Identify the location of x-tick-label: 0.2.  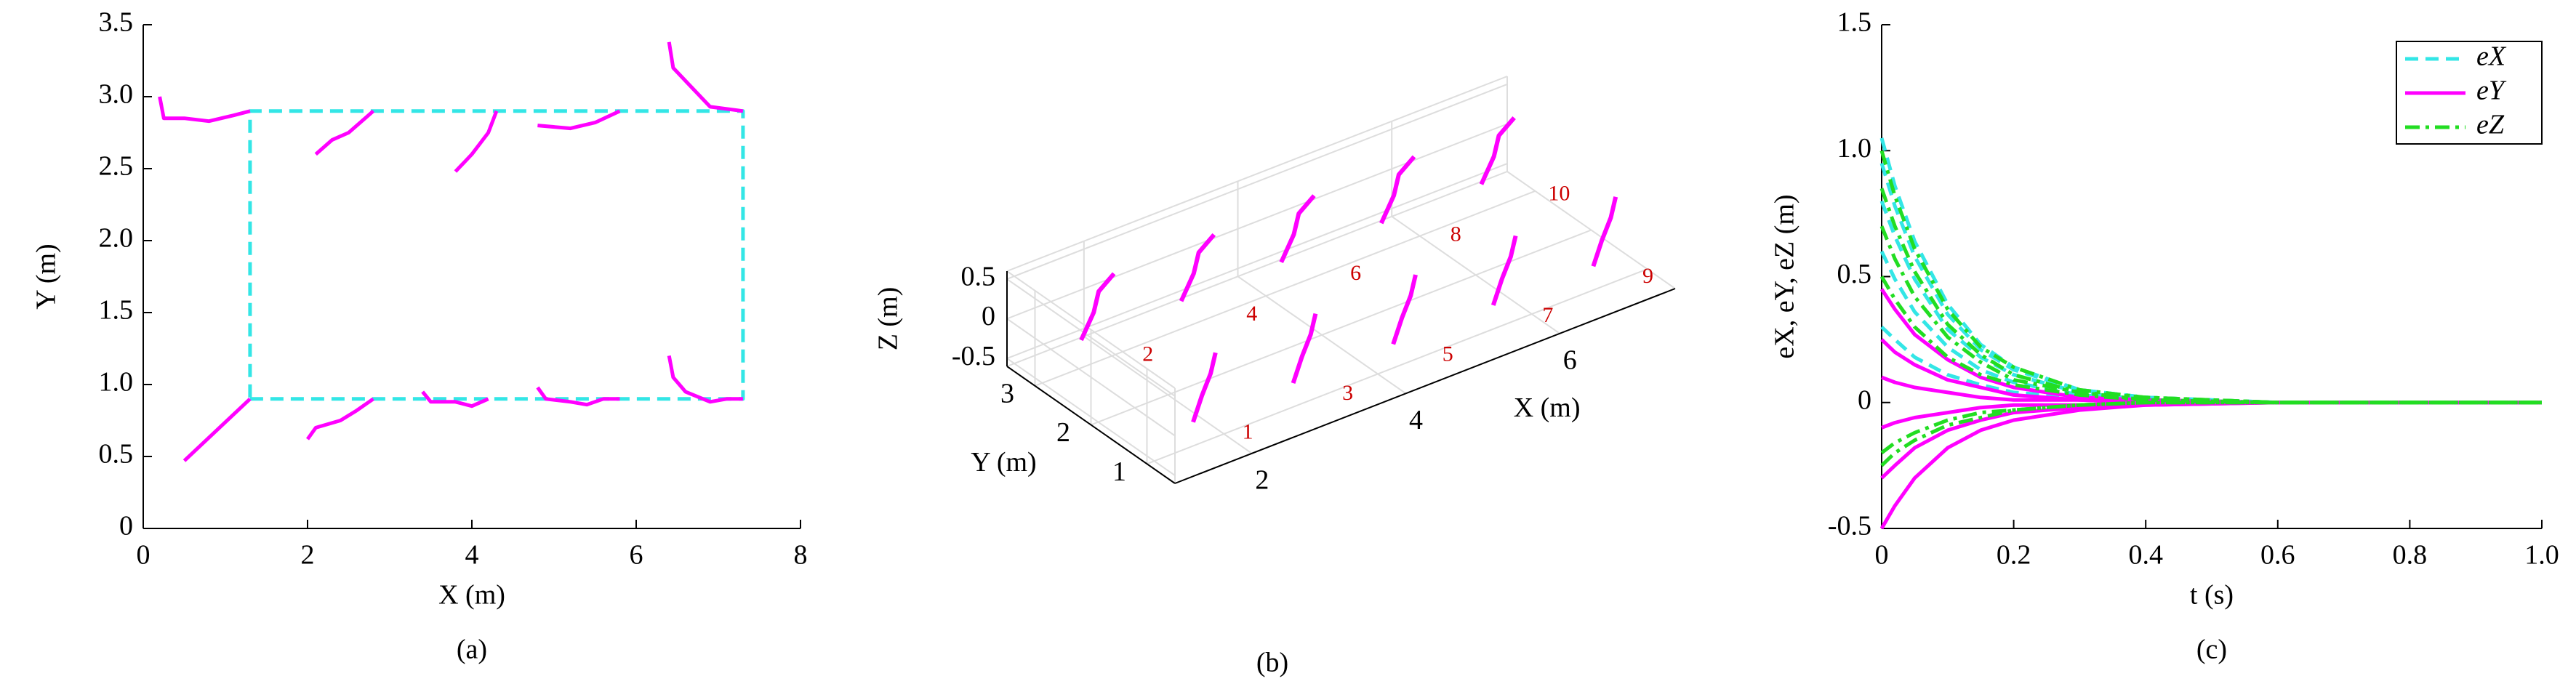
(2014, 555).